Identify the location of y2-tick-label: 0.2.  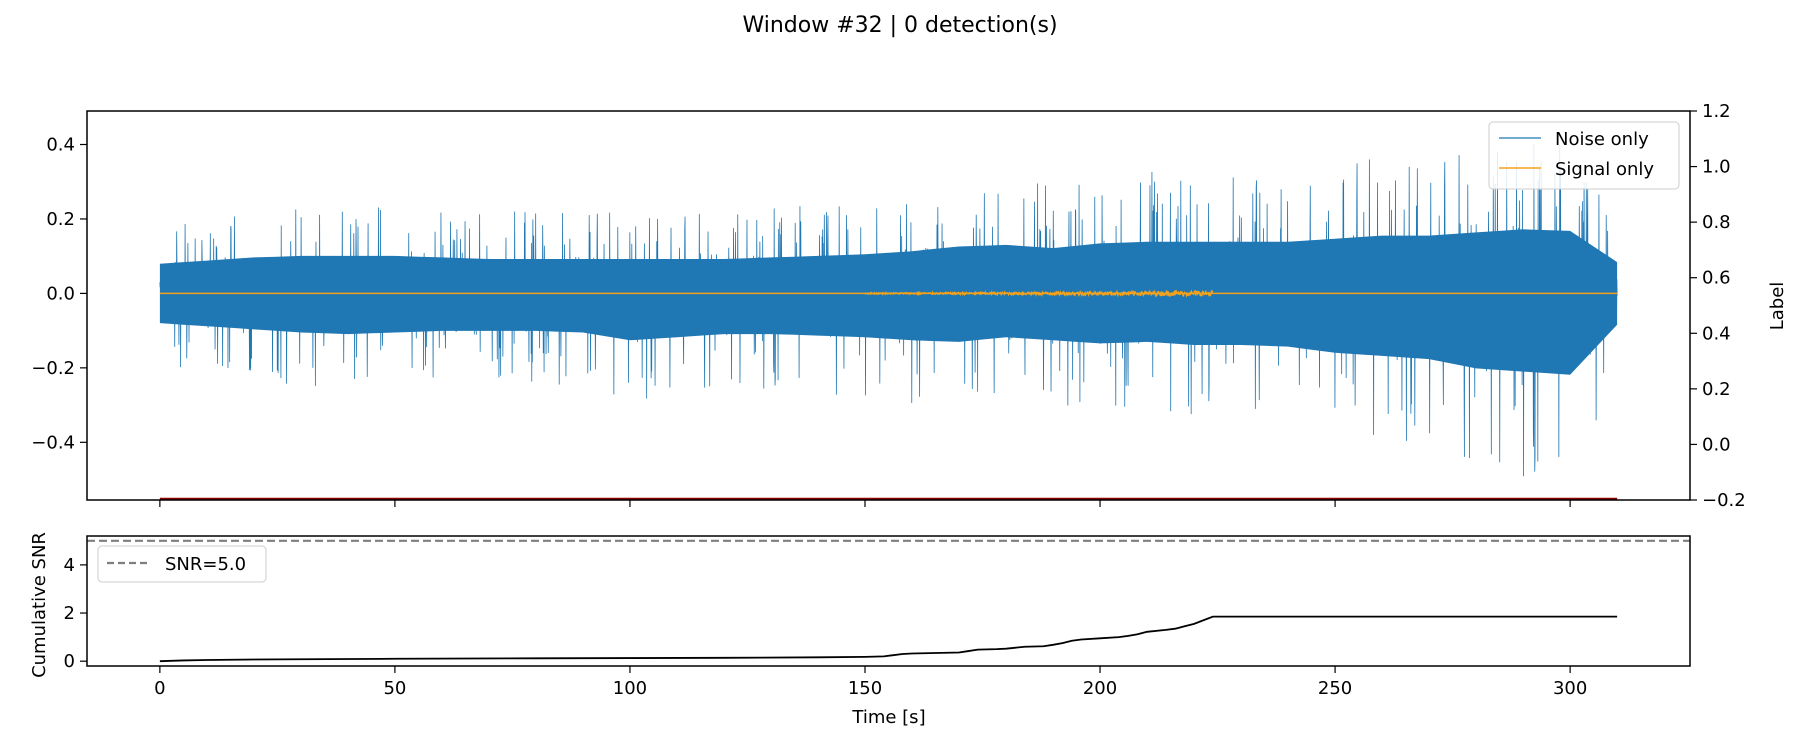
(1716, 389).